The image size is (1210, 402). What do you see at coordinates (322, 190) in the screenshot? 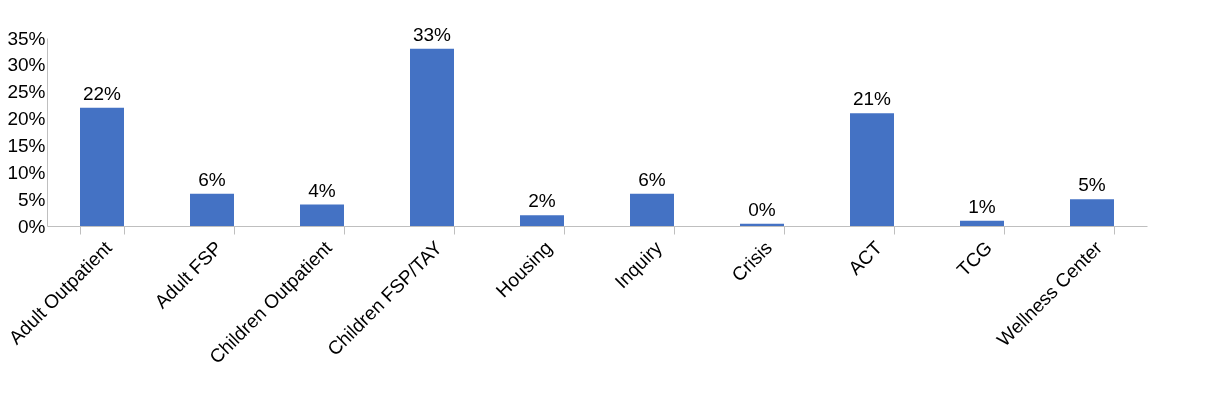
I see `data-label: 4%` at bounding box center [322, 190].